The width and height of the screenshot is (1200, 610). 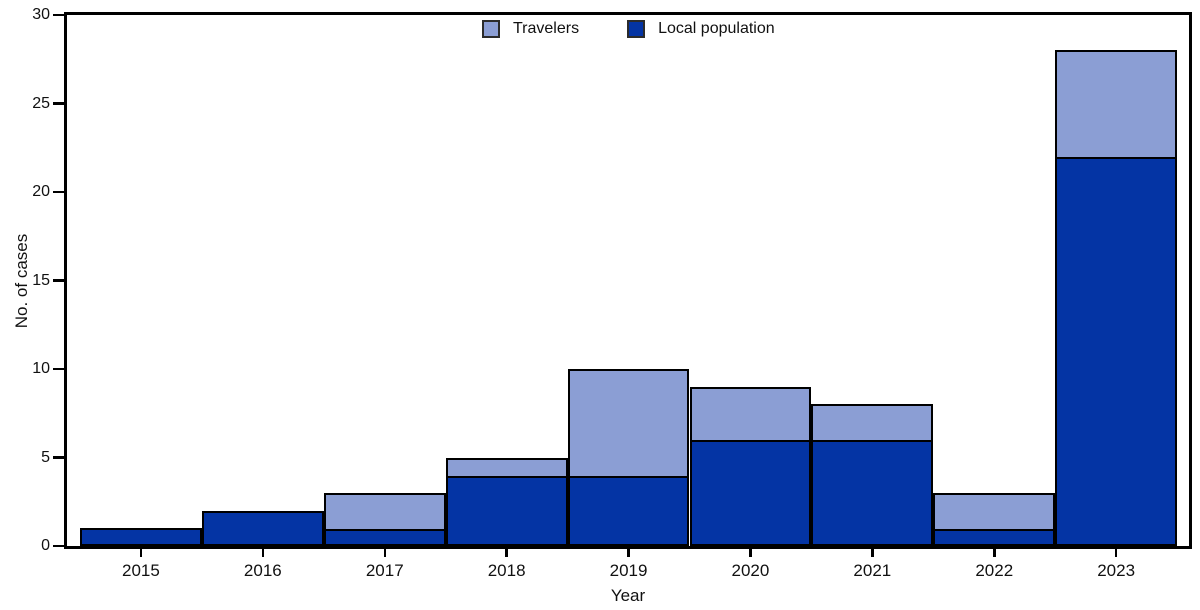 I want to click on travelers-swatch-icon, so click(x=491, y=29).